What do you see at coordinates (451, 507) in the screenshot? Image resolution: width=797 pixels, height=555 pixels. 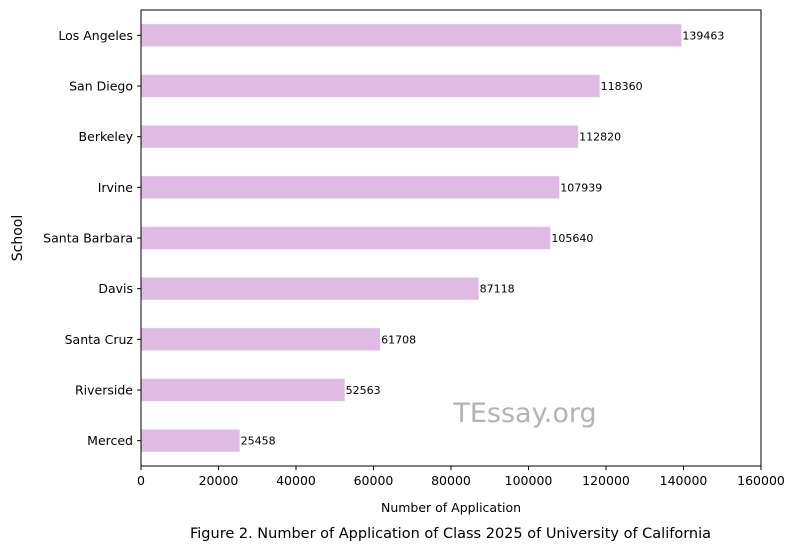 I see `x-axis-label: Number of Application` at bounding box center [451, 507].